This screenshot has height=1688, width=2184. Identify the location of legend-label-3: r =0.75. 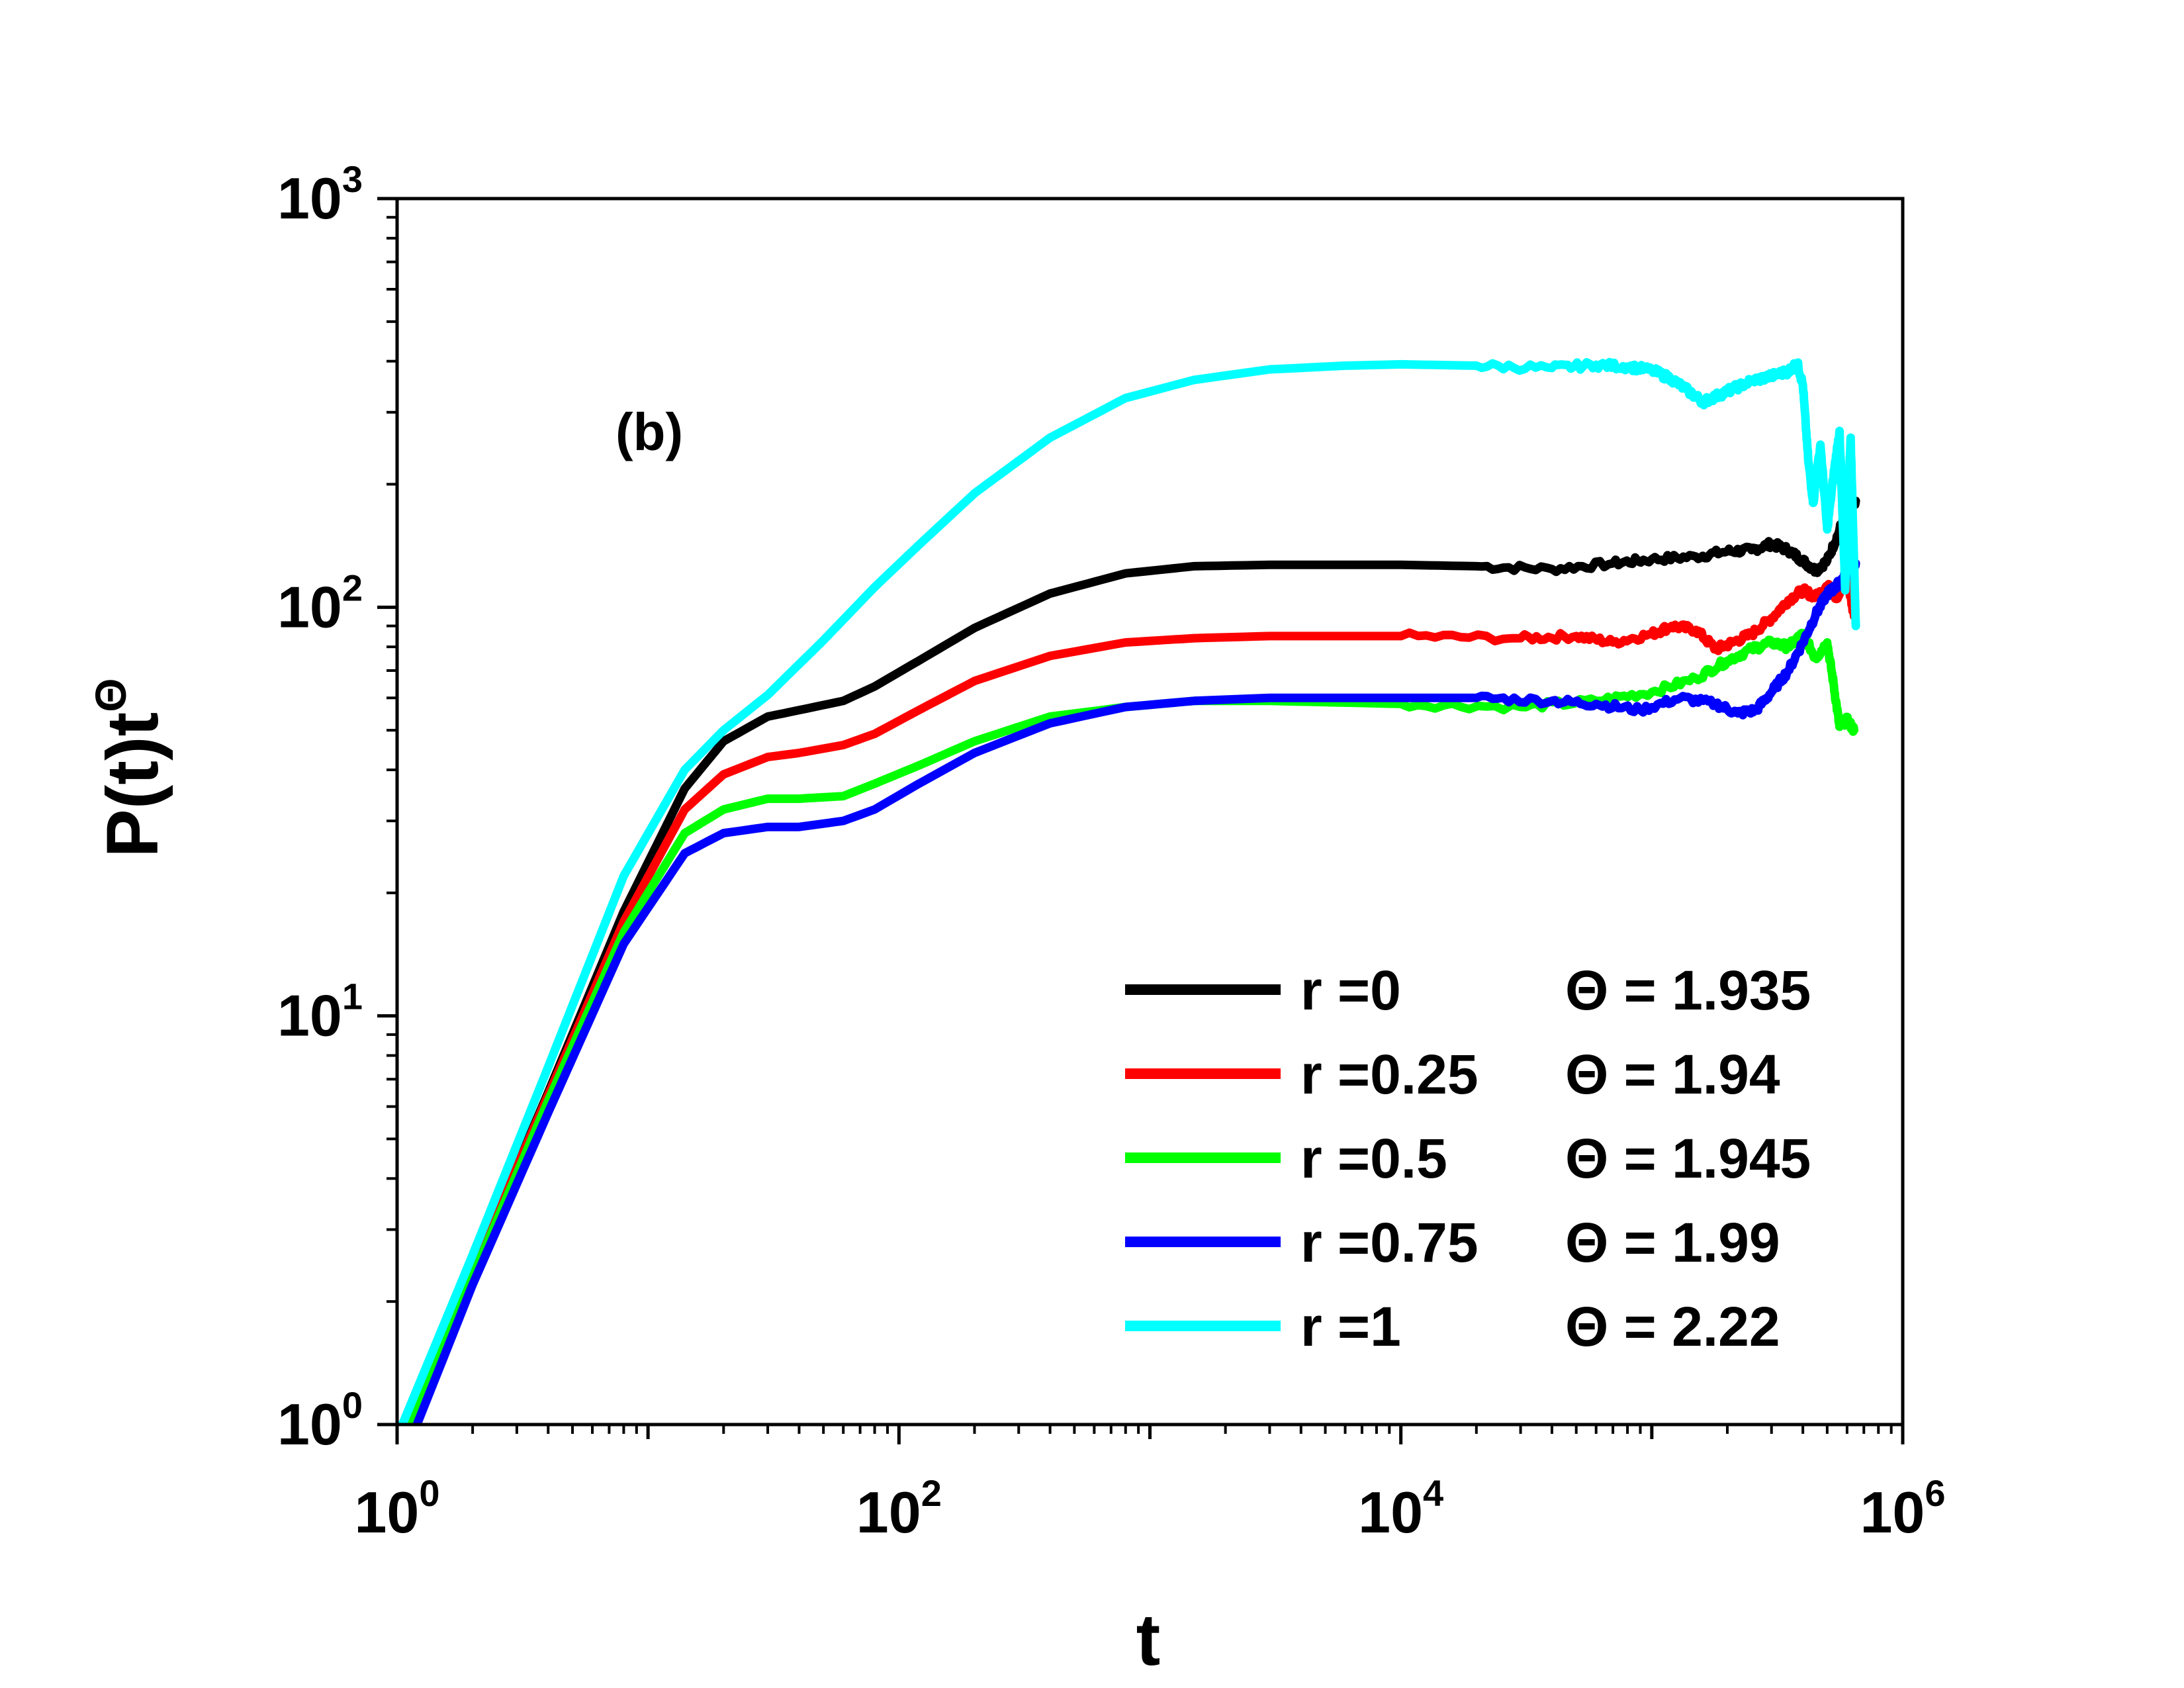
(1389, 1242).